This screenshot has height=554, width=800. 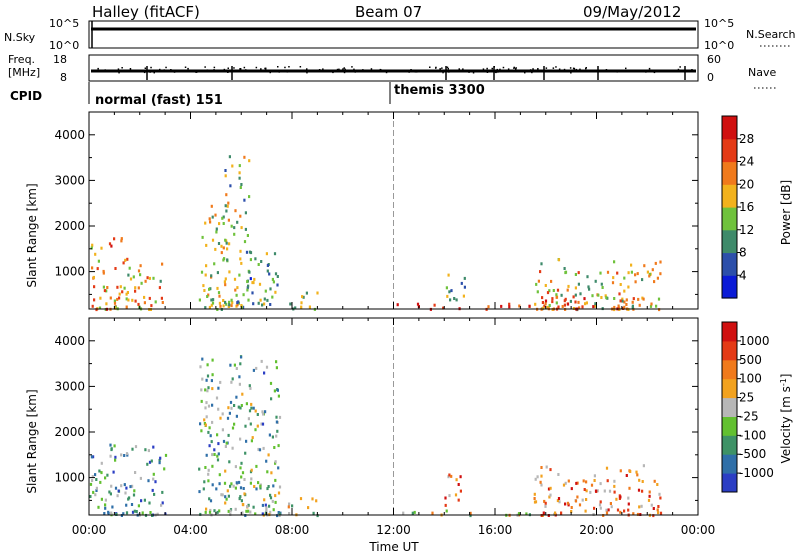 I want to click on cpid-mode-1: normal (fast) 151, so click(x=159, y=100).